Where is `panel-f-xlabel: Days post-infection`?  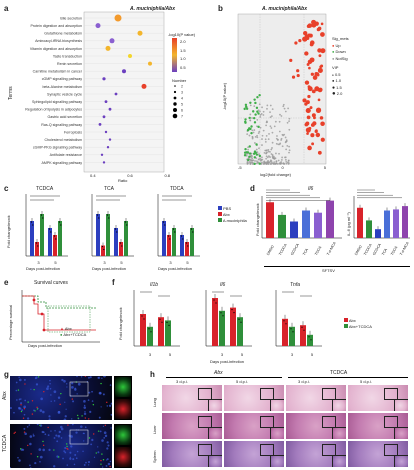
panel-f-xlabel: Days post-infection is located at coordinates (227, 361).